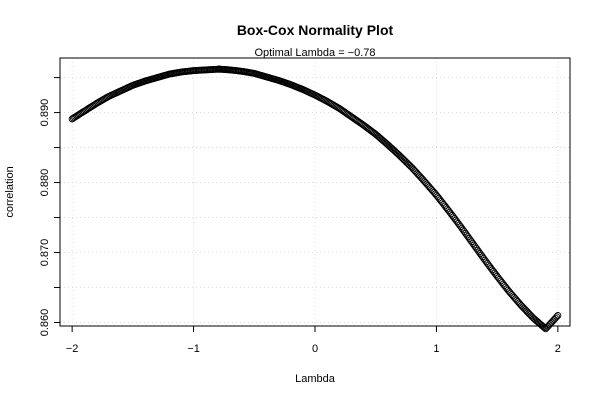 The height and width of the screenshot is (400, 599). Describe the element at coordinates (45, 113) in the screenshot. I see `y-tick-label: 0.890` at that location.